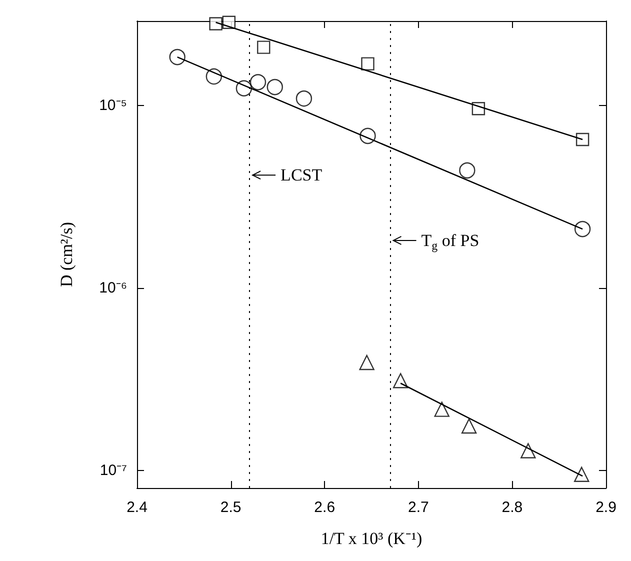 Image resolution: width=631 pixels, height=561 pixels. Describe the element at coordinates (113, 470) in the screenshot. I see `y-tick-label: 10⁻⁷` at that location.